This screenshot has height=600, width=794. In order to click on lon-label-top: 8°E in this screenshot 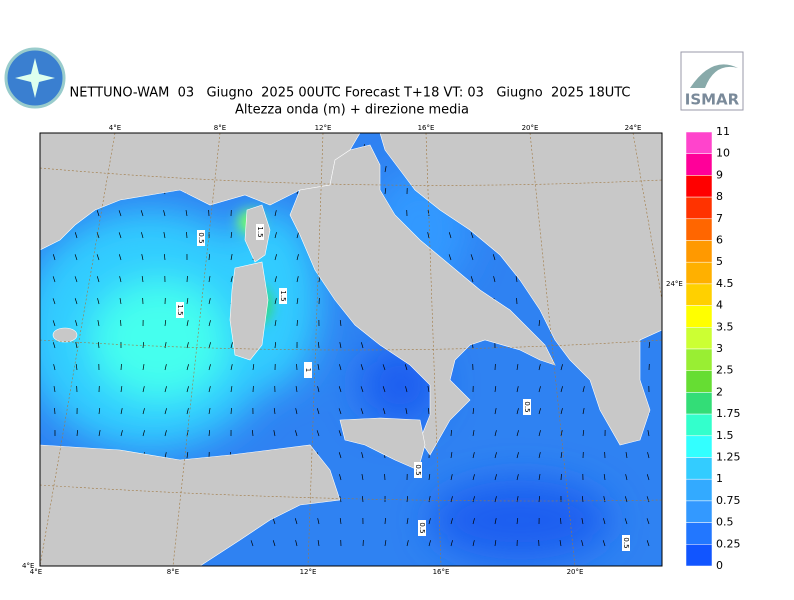, I will do `click(220, 128)`.